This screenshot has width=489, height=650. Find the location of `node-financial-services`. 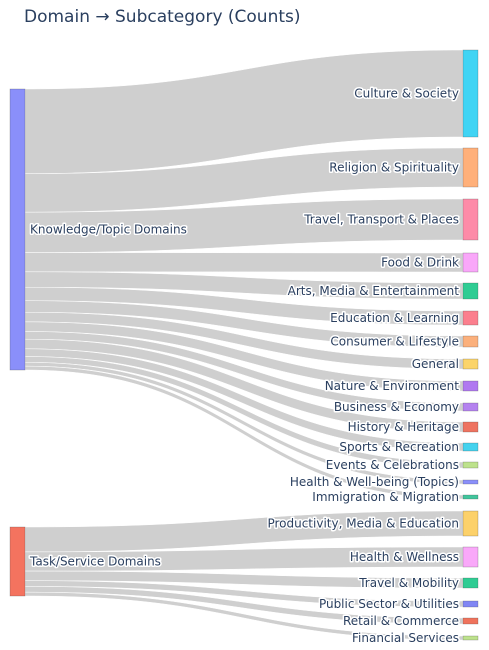

node-financial-services is located at coordinates (470, 638).